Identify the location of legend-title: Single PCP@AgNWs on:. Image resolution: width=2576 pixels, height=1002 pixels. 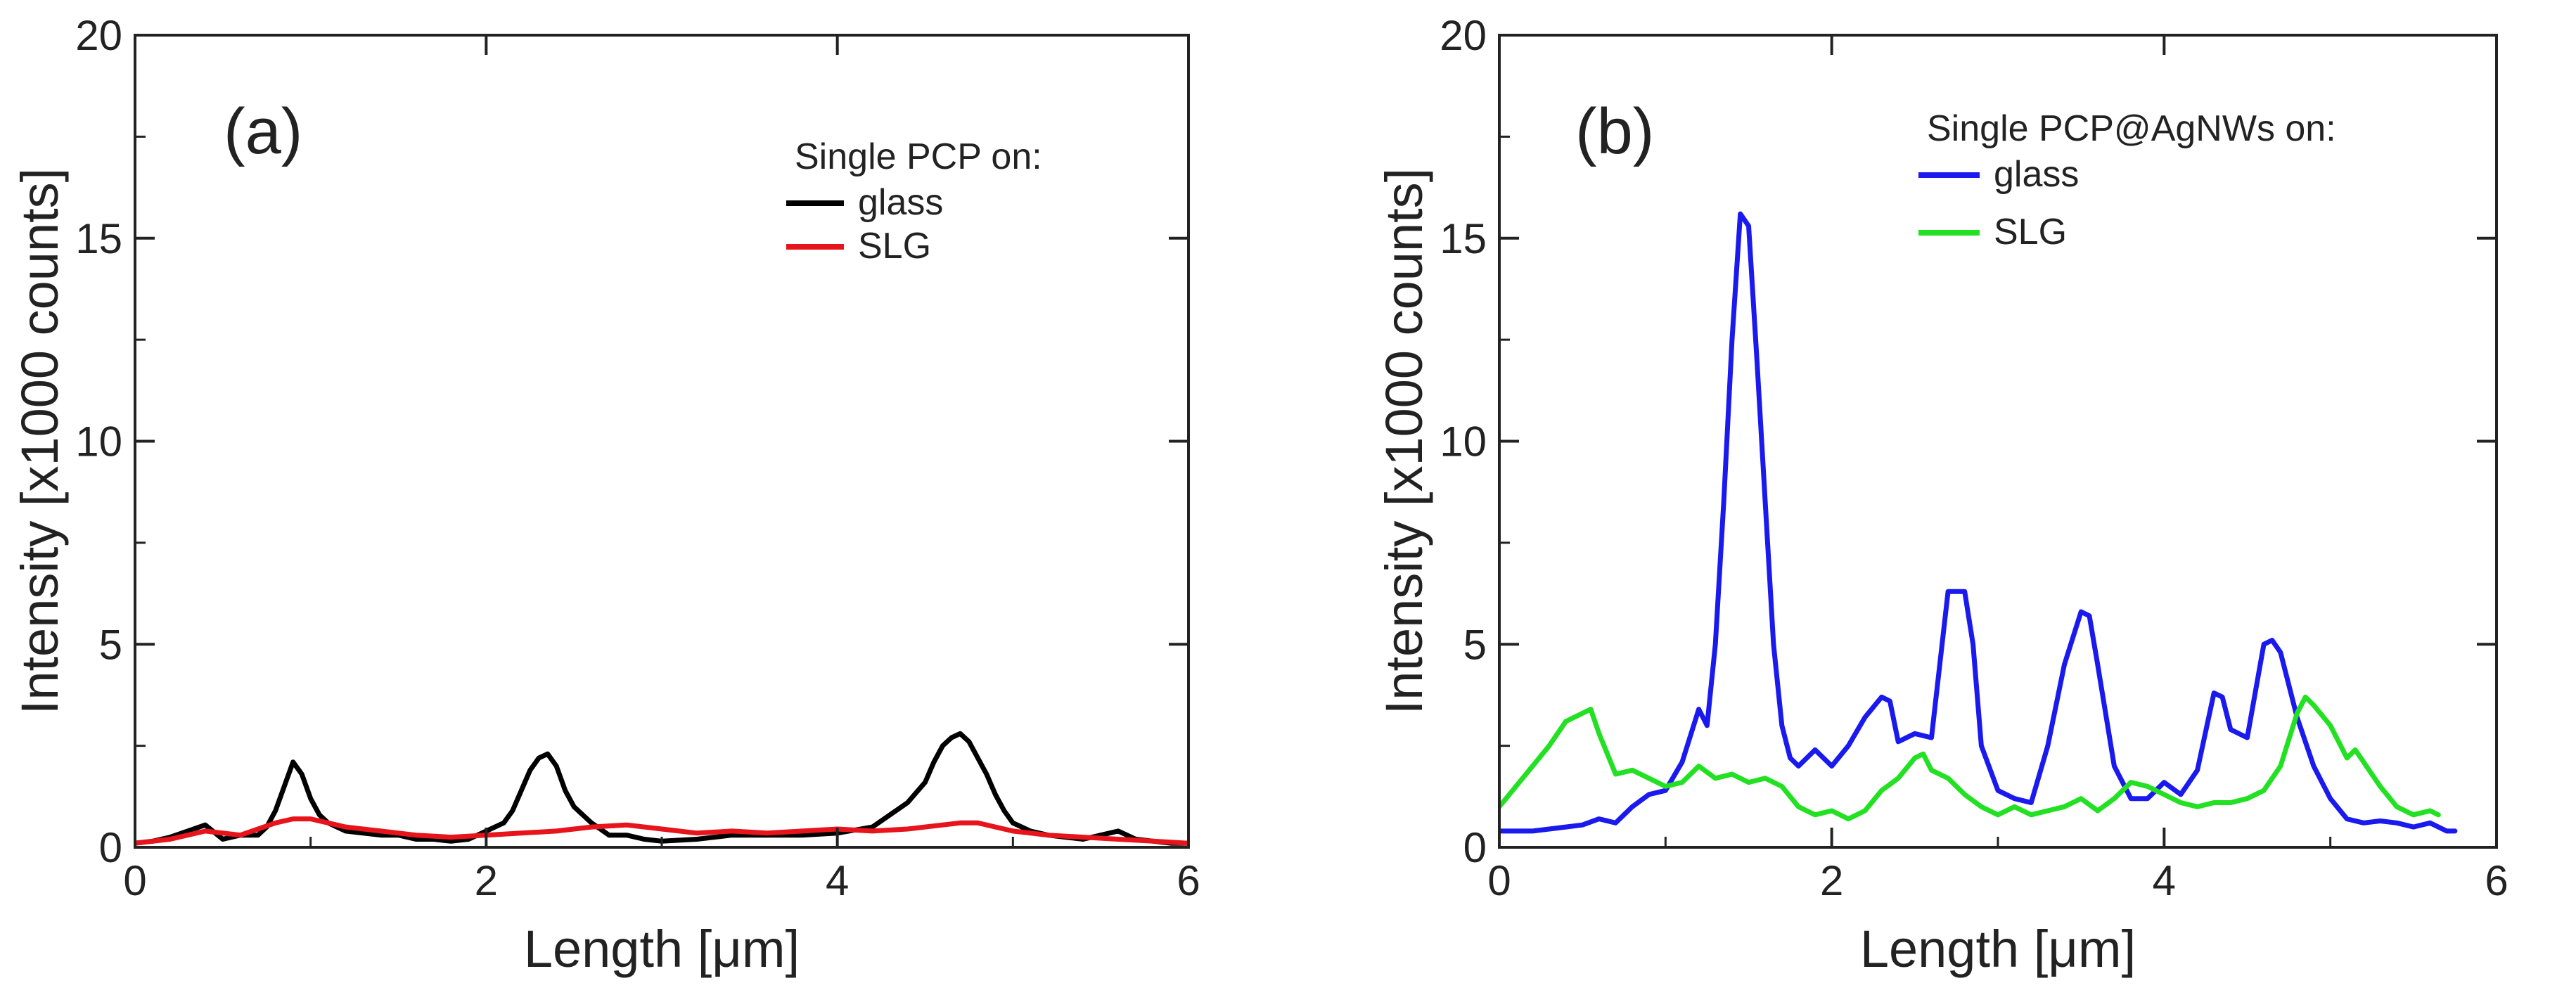
(2131, 128).